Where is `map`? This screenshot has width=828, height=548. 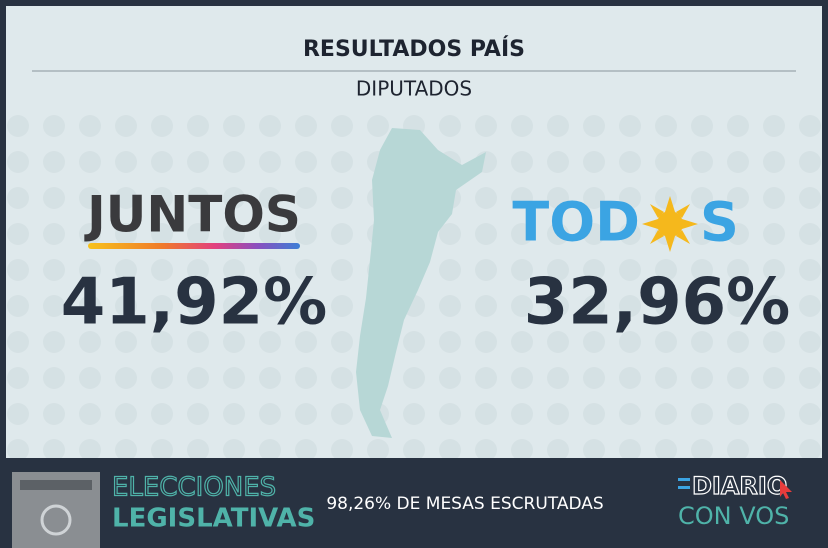 map is located at coordinates (421, 283).